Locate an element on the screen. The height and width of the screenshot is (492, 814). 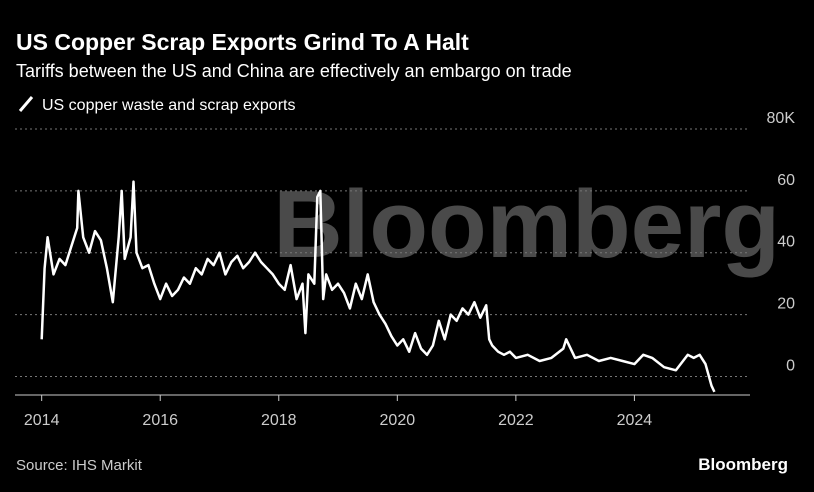
legend-swatch is located at coordinates (26, 104).